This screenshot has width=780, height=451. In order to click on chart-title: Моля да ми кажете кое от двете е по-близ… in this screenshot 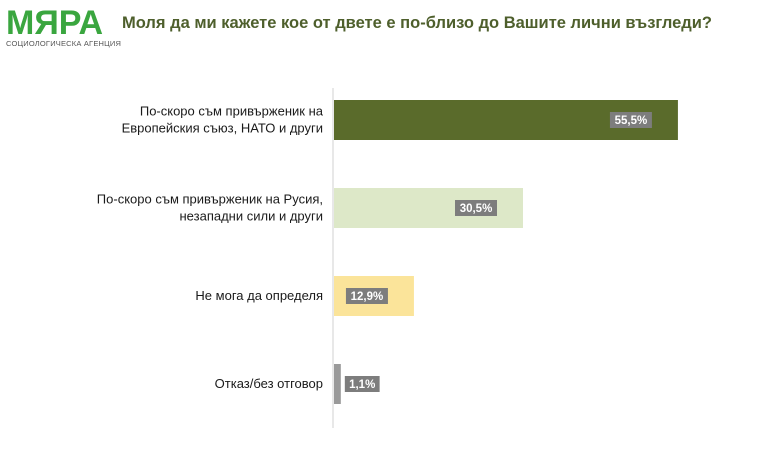, I will do `click(417, 23)`.